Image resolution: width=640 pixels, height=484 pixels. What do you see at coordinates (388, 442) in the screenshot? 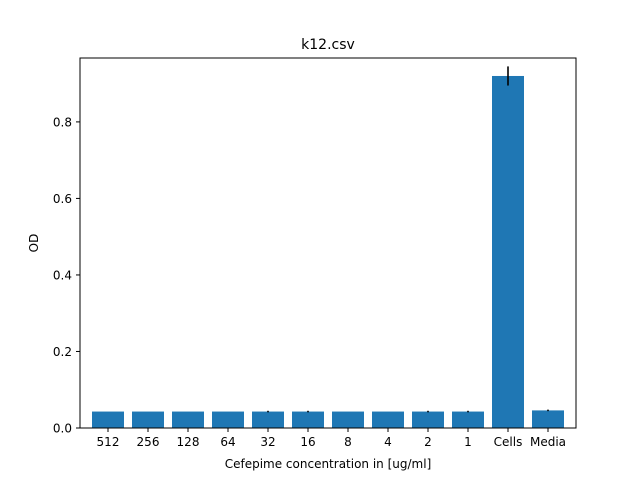
I see `x-tick-label: 4` at bounding box center [388, 442].